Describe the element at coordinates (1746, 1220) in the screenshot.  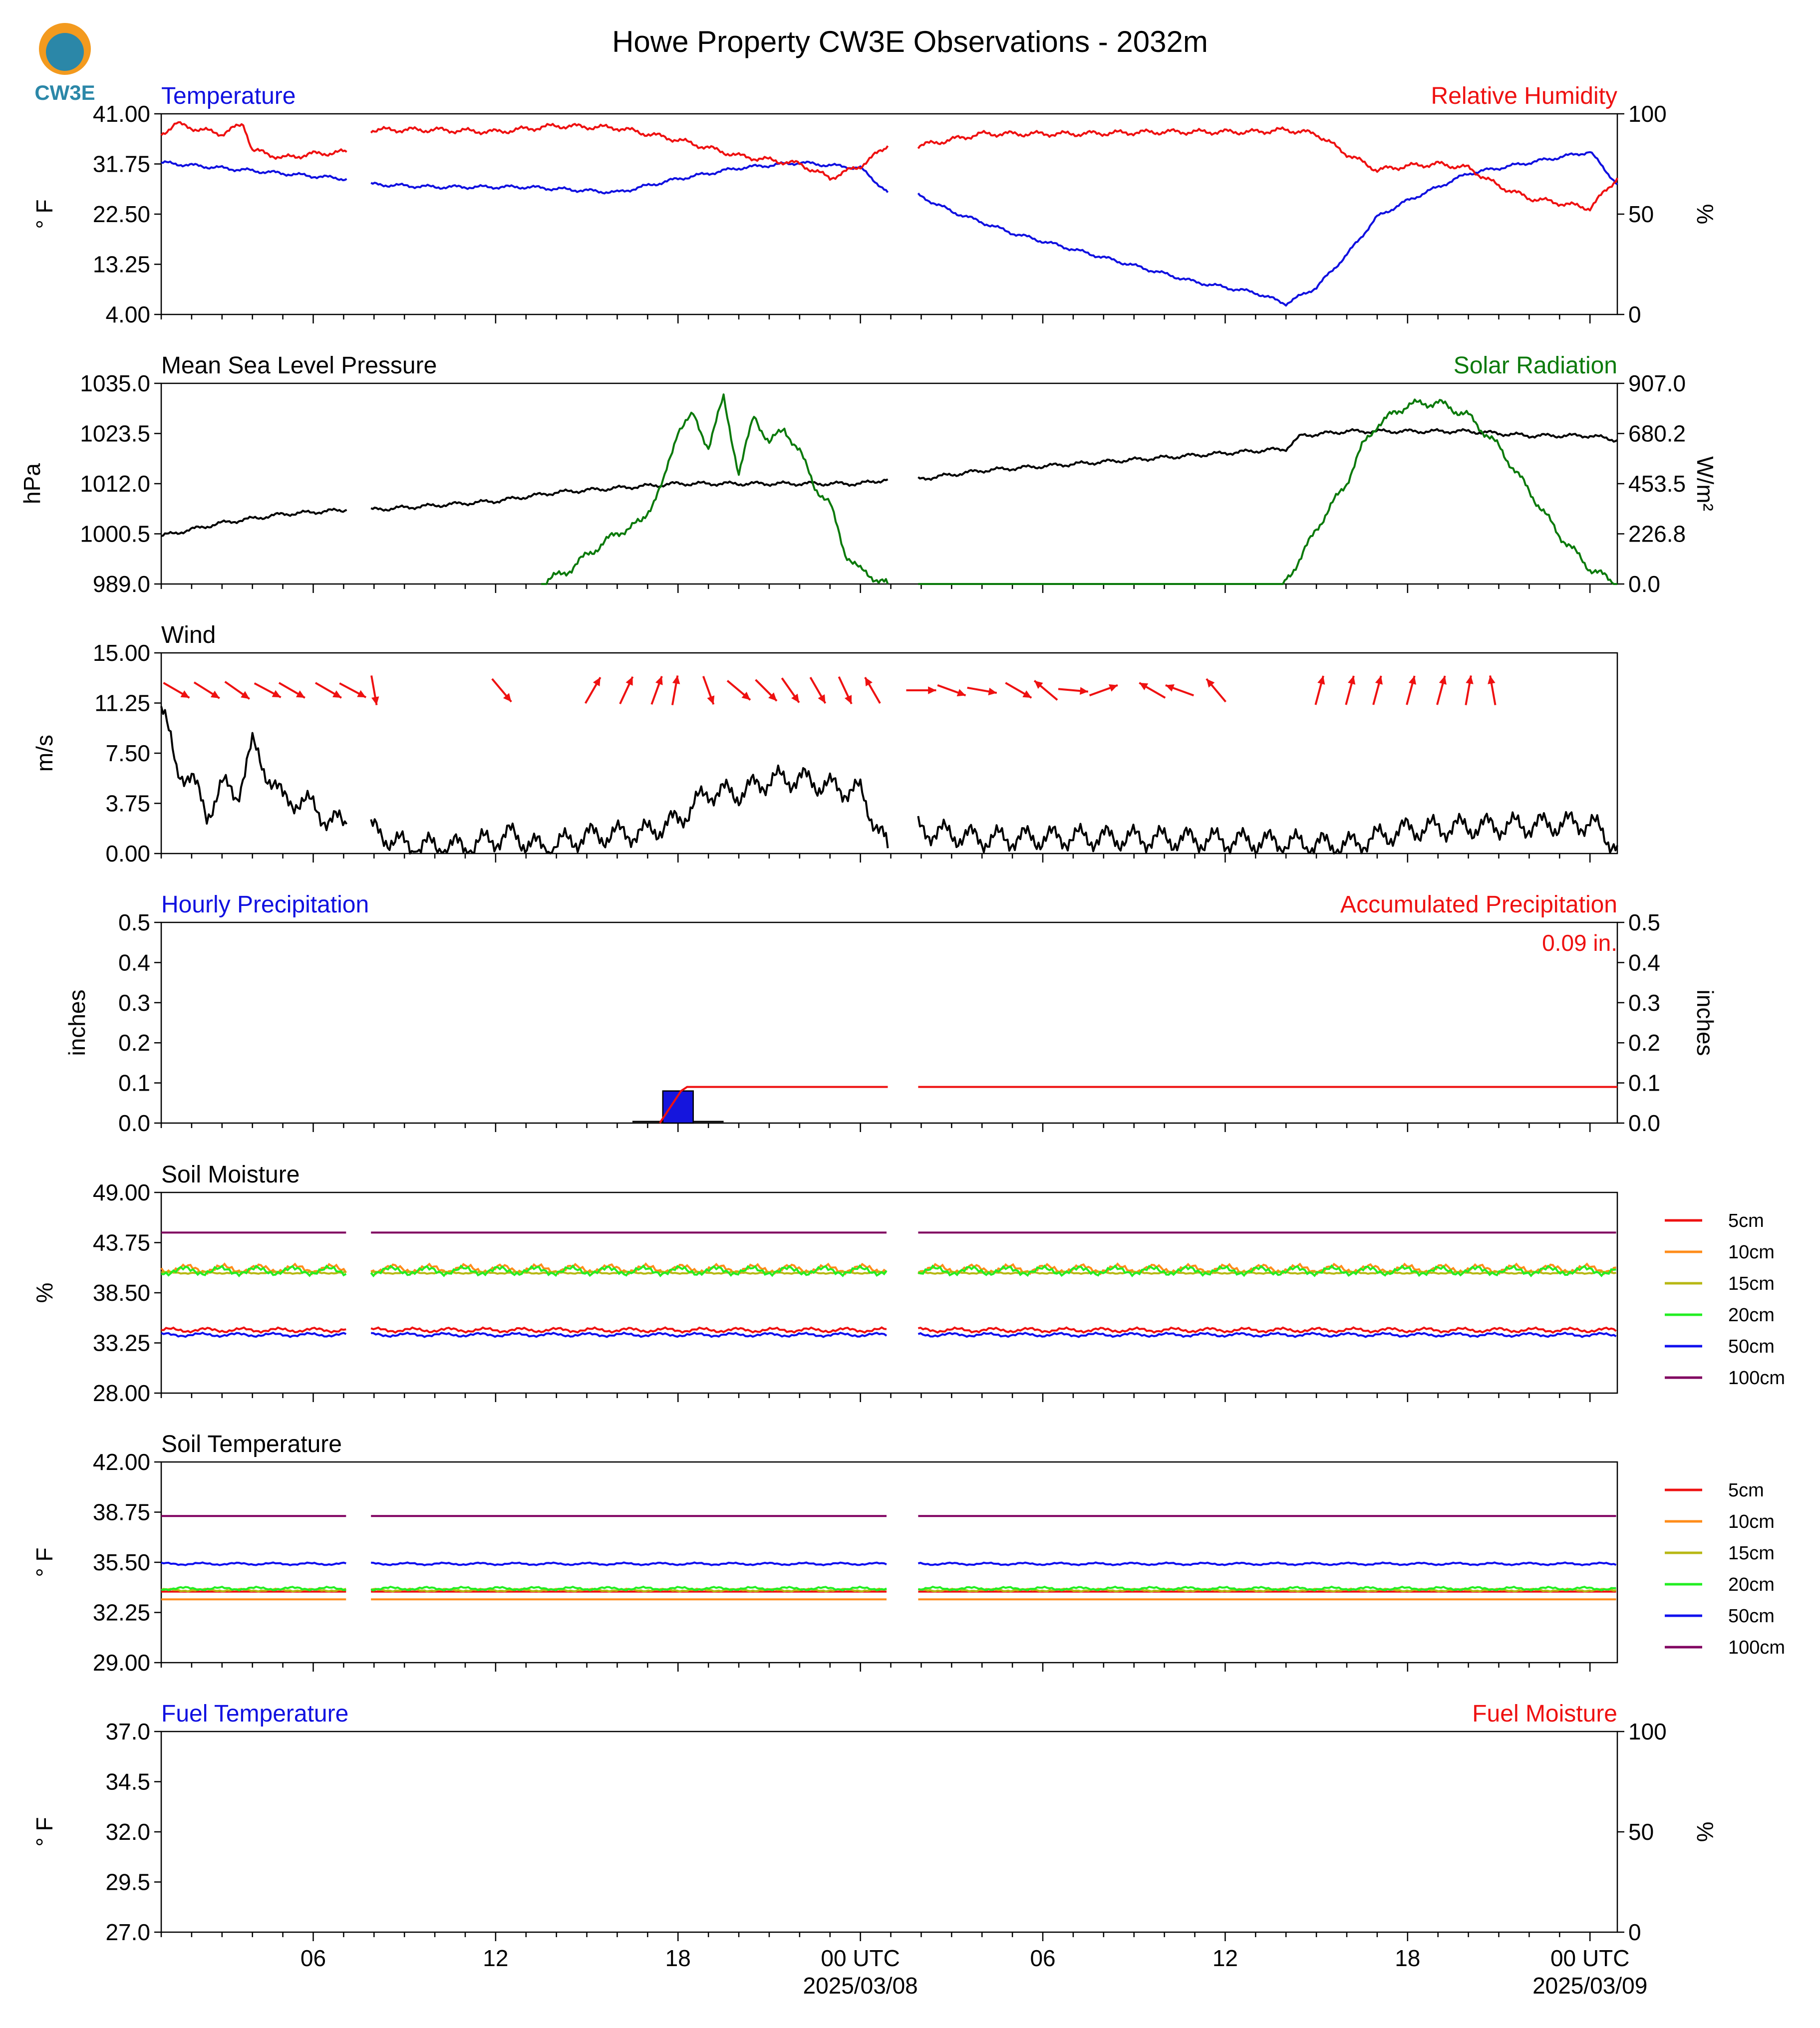
I see `legend-label-5cm: 5cm` at that location.